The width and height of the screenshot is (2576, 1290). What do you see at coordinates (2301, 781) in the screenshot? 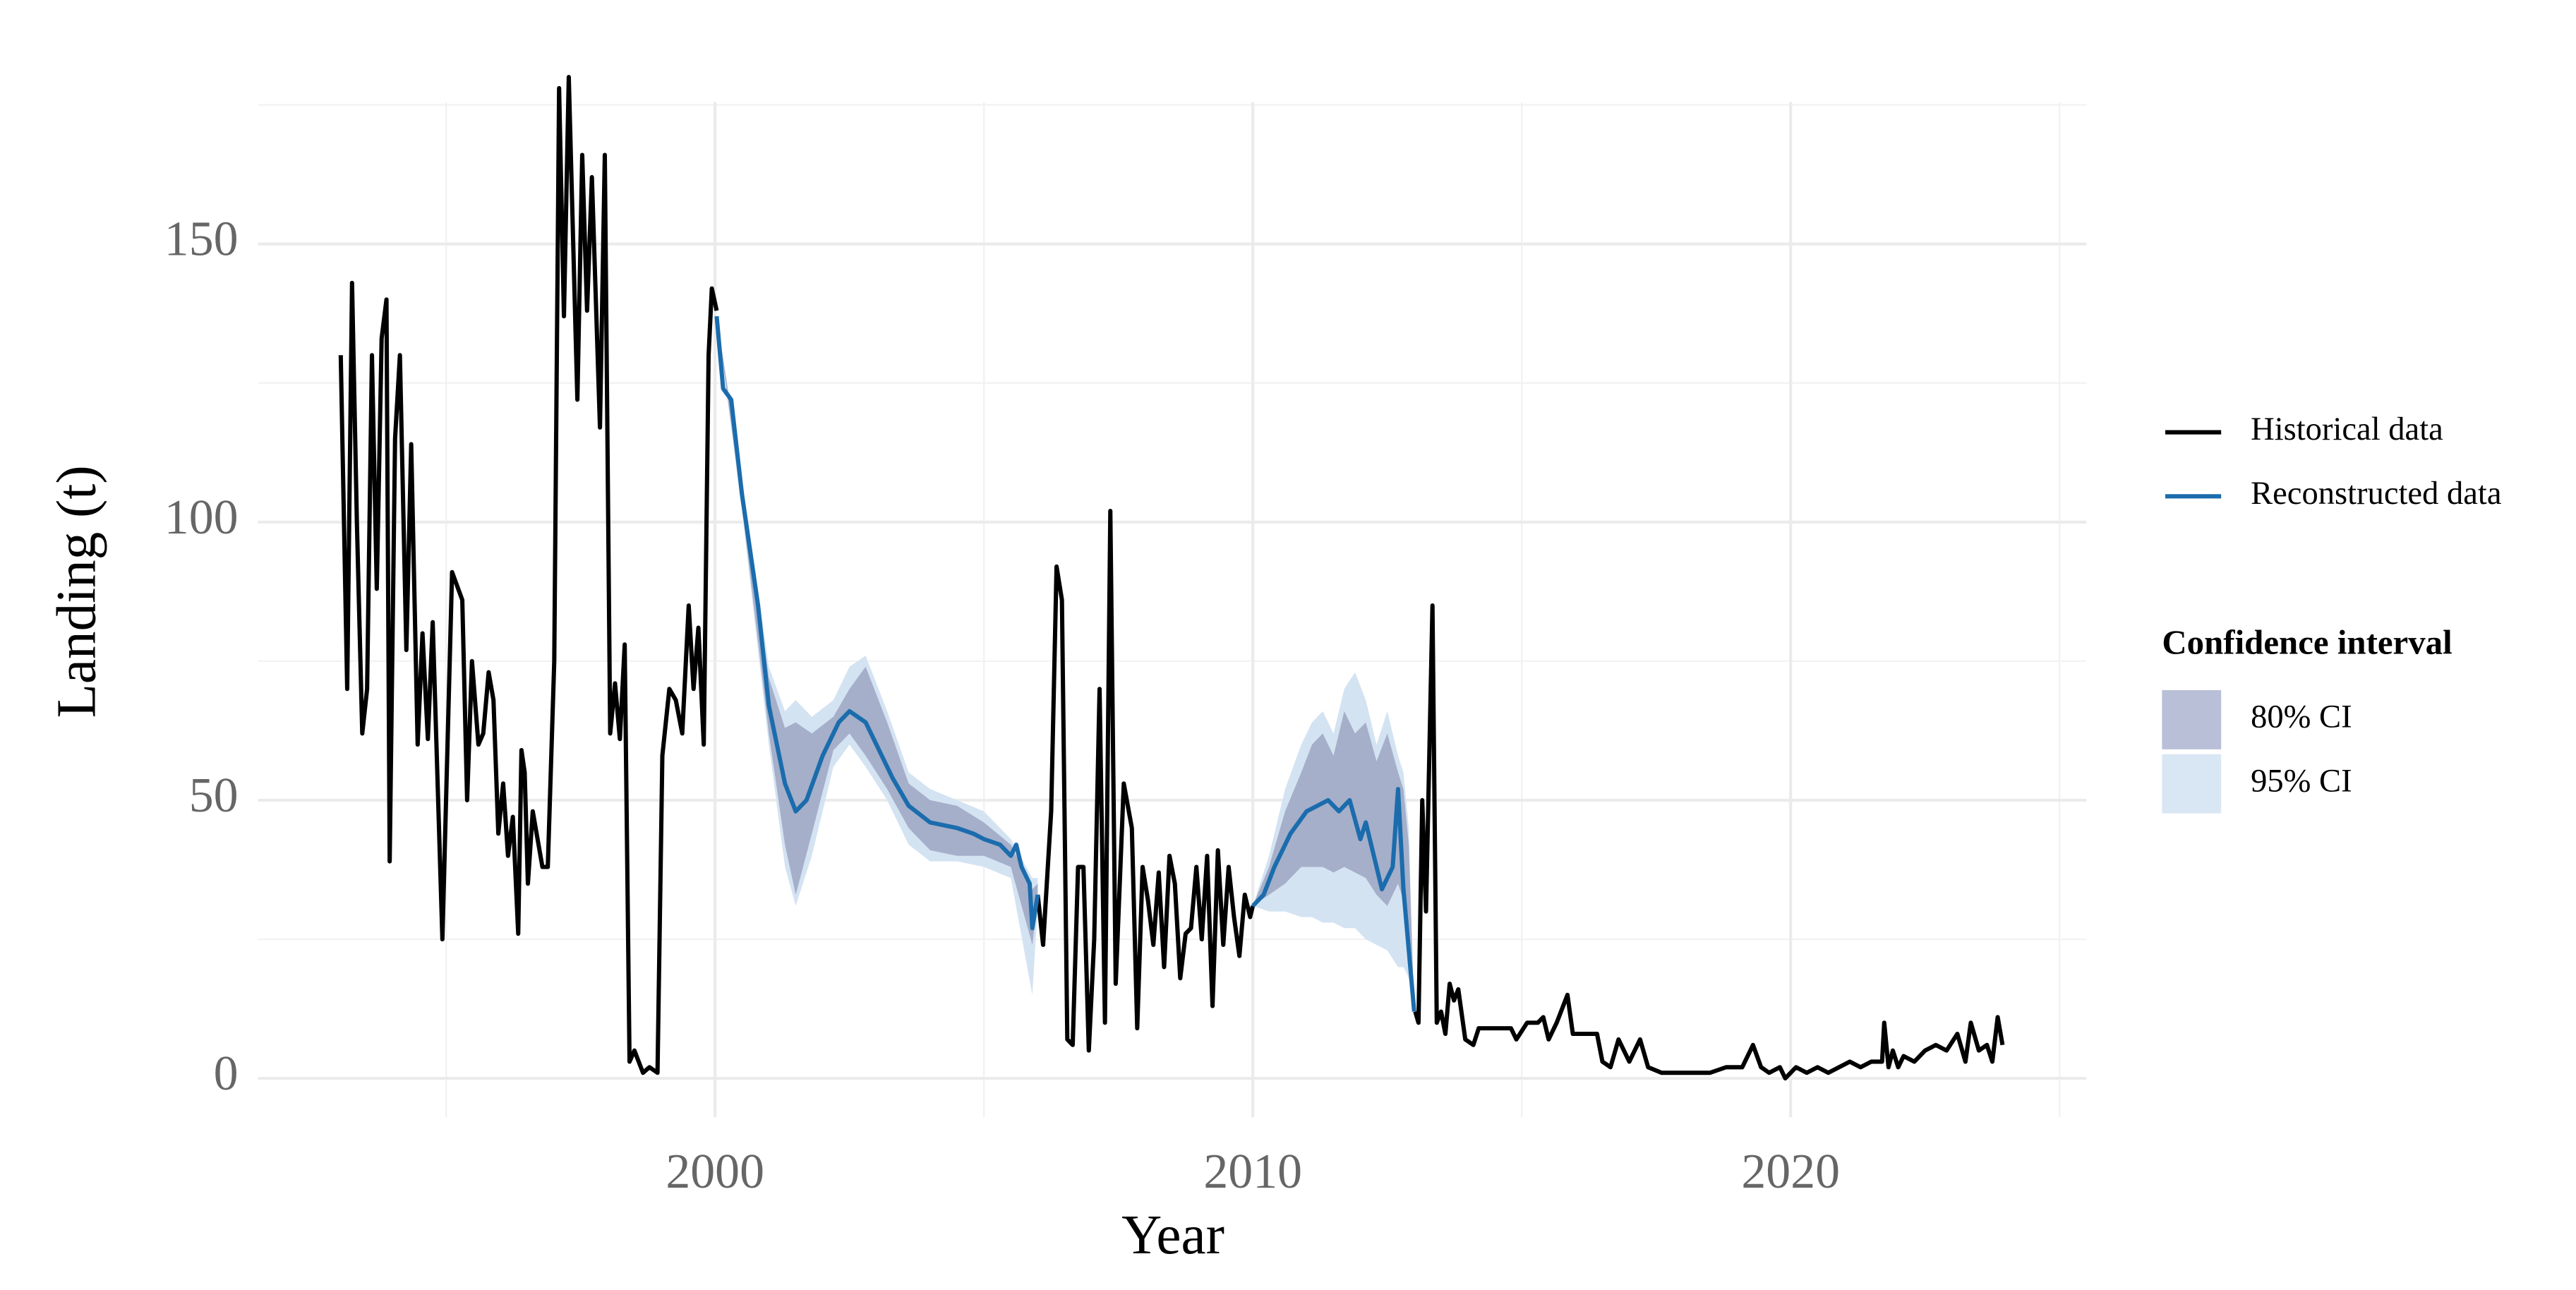
I see `legend-label: 95% CI` at bounding box center [2301, 781].